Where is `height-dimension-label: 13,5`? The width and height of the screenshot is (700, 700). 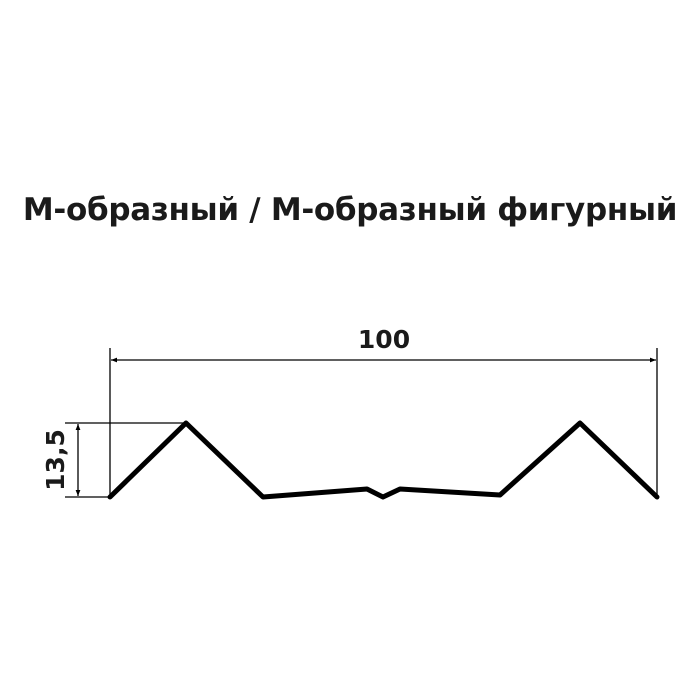 height-dimension-label: 13,5 is located at coordinates (55, 460).